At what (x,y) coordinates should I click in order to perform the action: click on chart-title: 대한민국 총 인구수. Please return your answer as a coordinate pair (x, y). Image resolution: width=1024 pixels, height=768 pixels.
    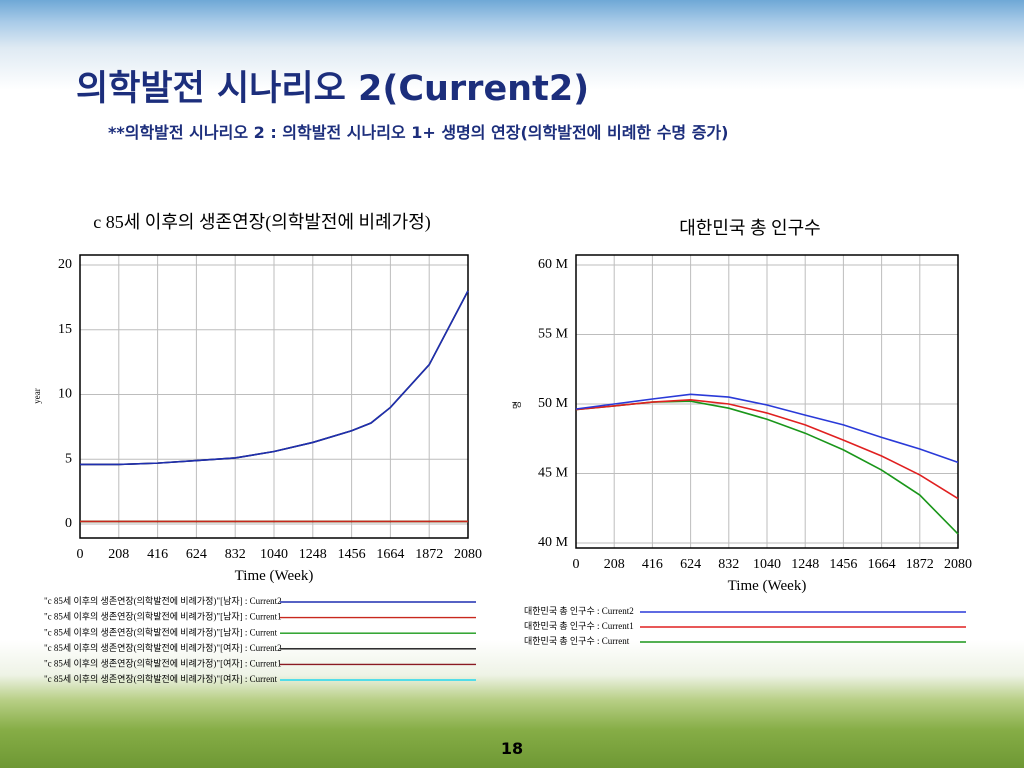
    Looking at the image, I should click on (749, 228).